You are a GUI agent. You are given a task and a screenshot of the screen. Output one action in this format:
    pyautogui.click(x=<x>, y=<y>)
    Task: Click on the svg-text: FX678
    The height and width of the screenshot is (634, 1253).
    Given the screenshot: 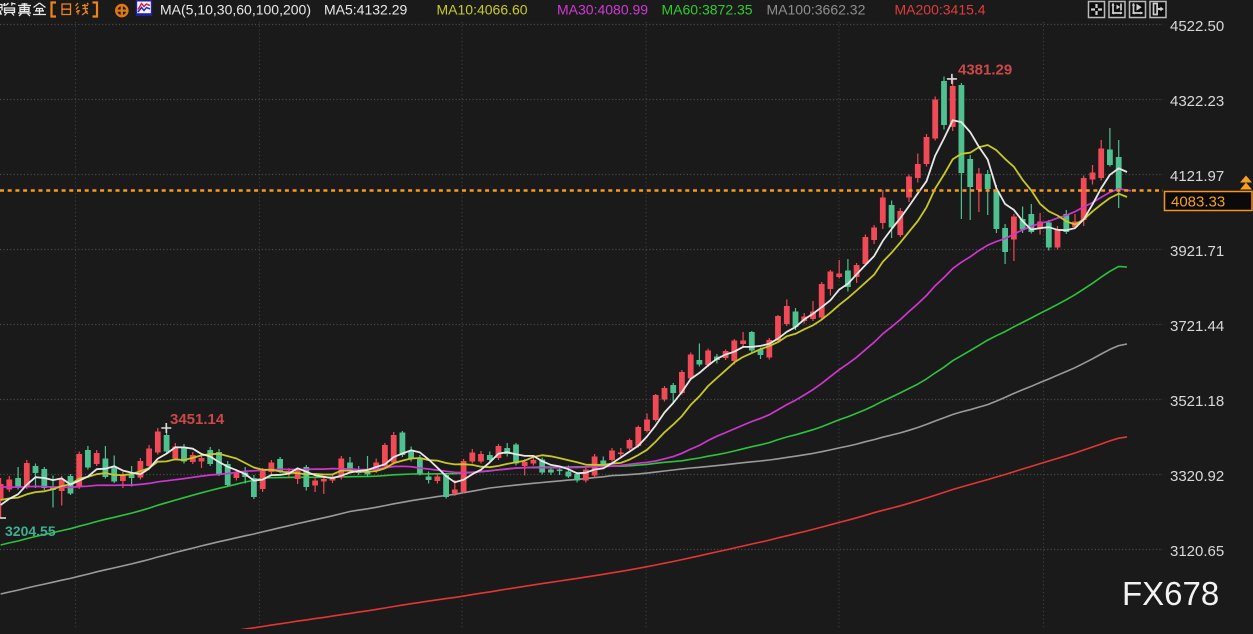 What is the action you would take?
    pyautogui.click(x=1170, y=593)
    